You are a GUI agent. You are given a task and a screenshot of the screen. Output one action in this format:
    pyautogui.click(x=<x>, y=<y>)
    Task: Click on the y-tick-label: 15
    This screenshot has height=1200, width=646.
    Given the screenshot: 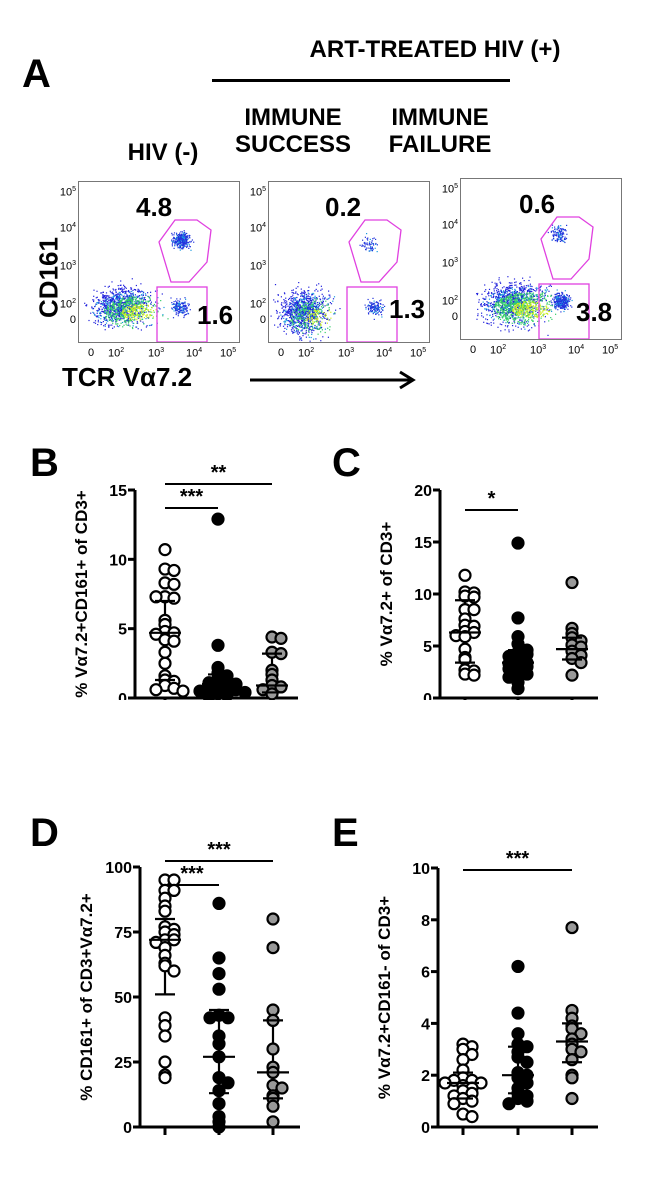 What is the action you would take?
    pyautogui.click(x=423, y=543)
    